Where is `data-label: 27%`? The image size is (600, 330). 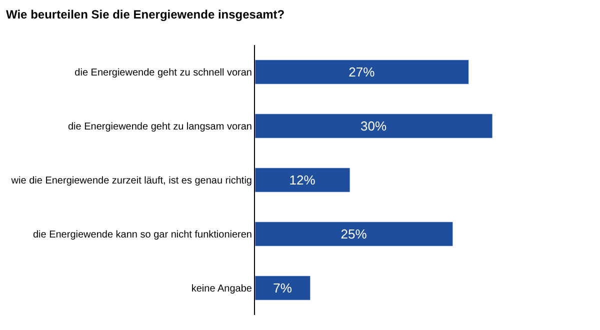 data-label: 27% is located at coordinates (362, 72).